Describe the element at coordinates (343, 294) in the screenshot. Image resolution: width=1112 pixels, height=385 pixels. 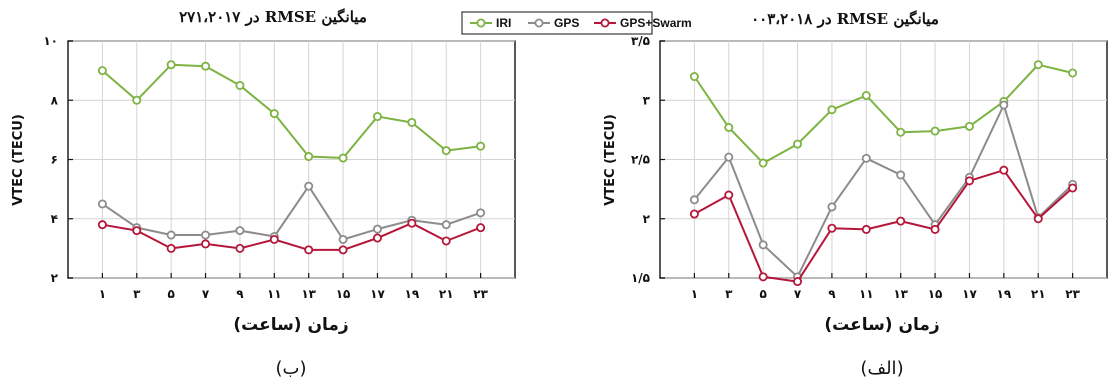
I see `panel-b-x-tick-label: ۱۵` at that location.